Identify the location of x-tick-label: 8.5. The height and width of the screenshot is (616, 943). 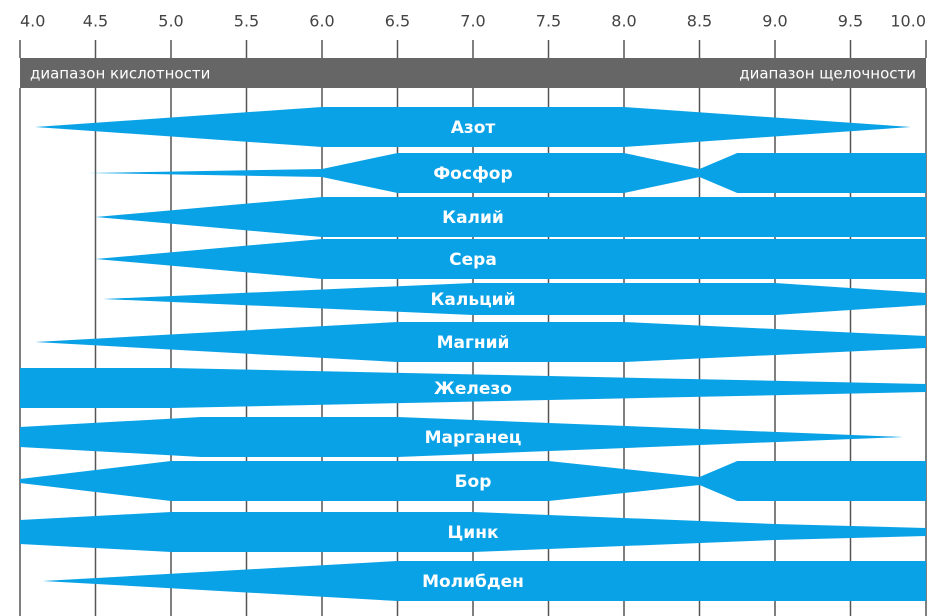
(699, 21).